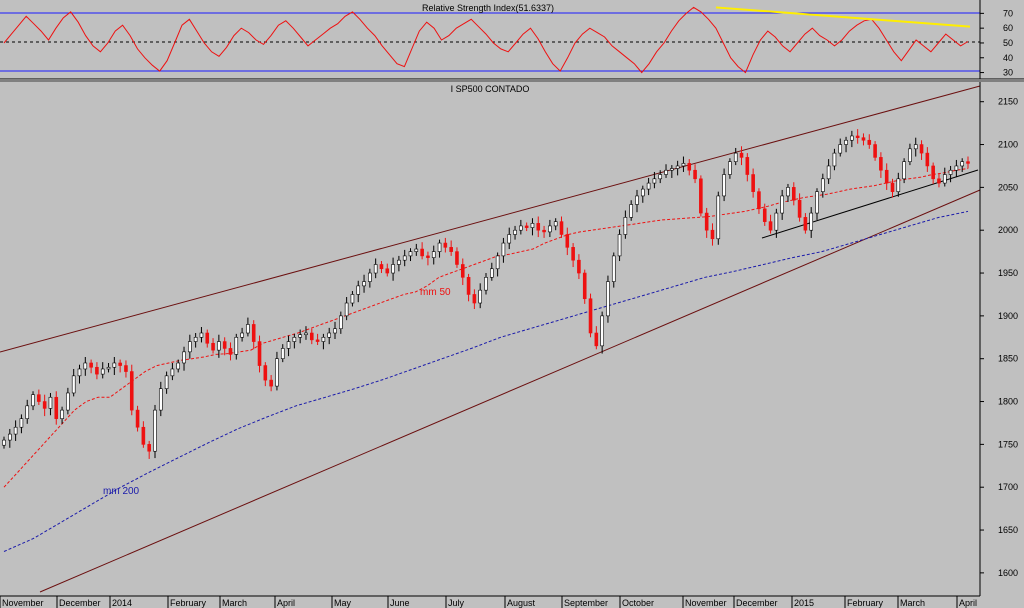 This screenshot has height=608, width=1024. What do you see at coordinates (1008, 187) in the screenshot?
I see `price-tick-label: 2050` at bounding box center [1008, 187].